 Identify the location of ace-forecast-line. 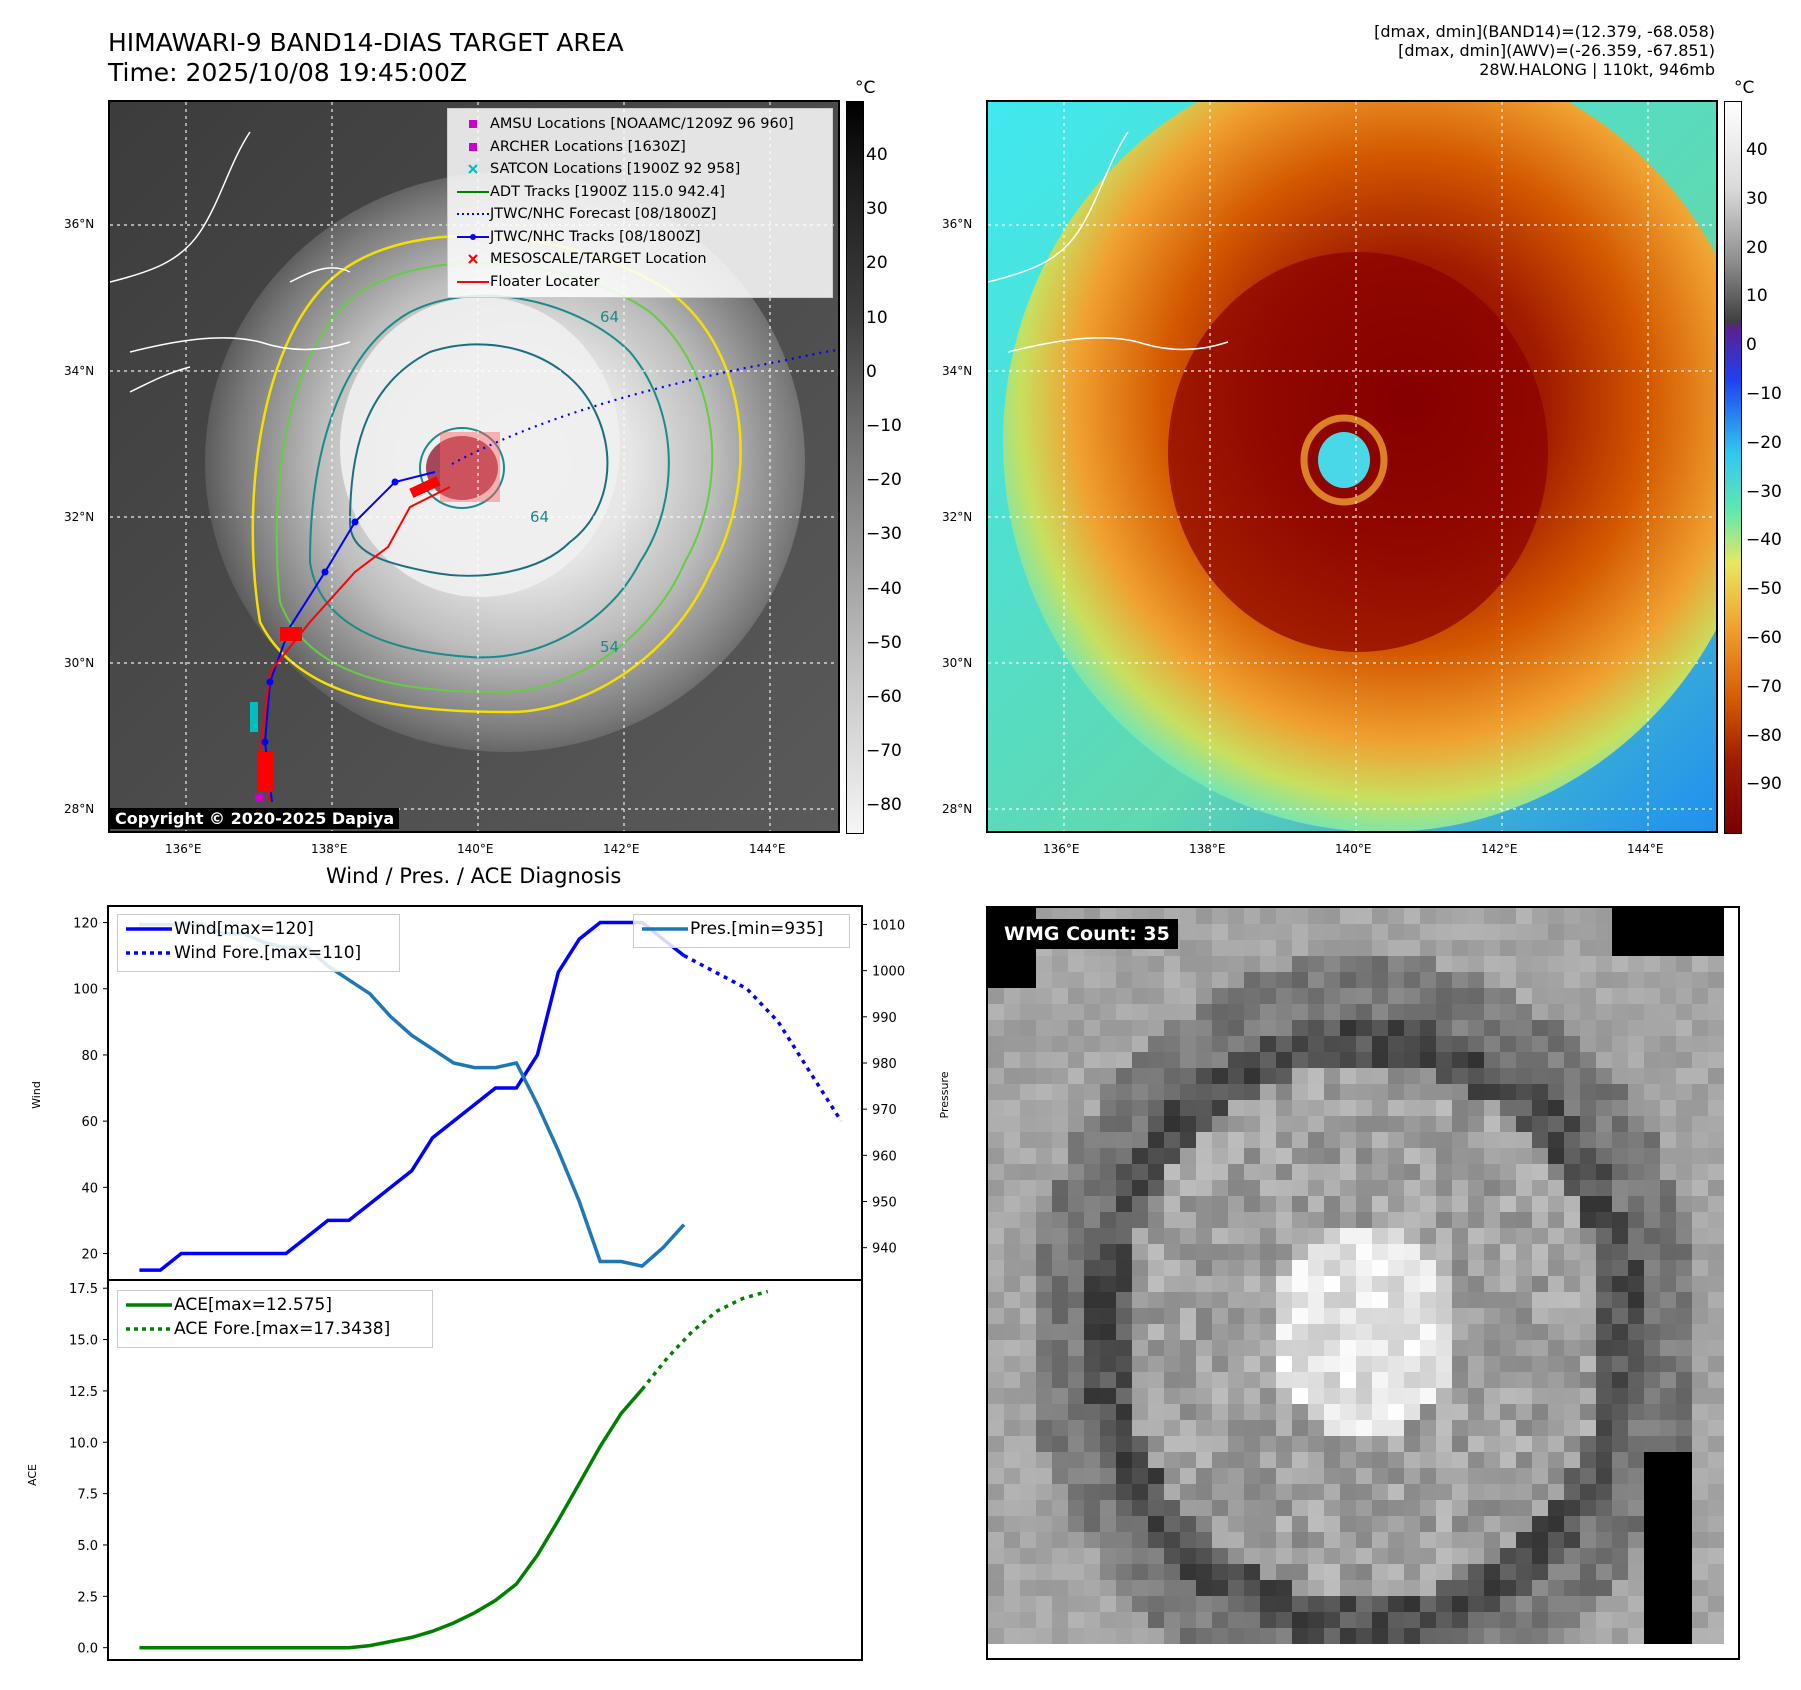
(704, 1340).